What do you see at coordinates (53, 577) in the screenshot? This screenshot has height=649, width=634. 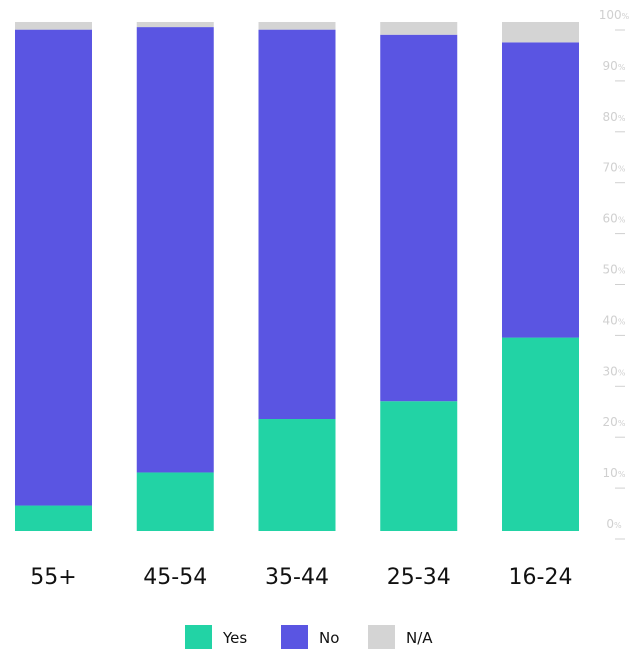 I see `x-category-label-55: 55+` at bounding box center [53, 577].